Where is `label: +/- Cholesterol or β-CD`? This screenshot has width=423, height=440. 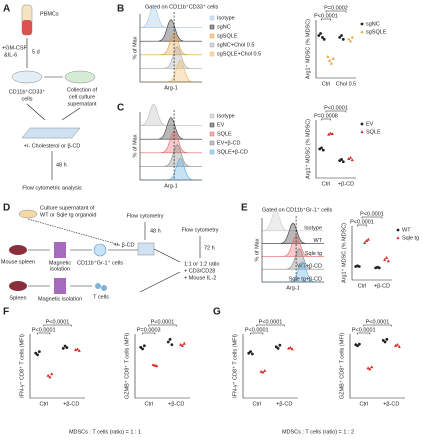 label: +/- Cholesterol or β-CD is located at coordinates (52, 146).